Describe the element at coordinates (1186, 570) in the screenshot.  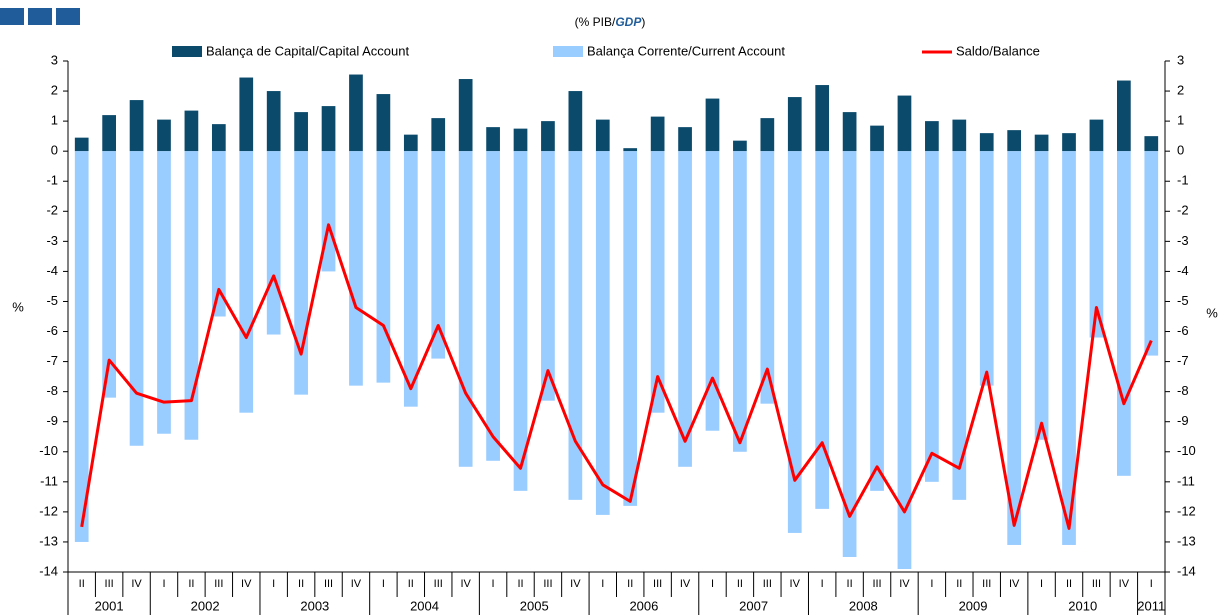
I see `y2-tick-label: -14` at that location.